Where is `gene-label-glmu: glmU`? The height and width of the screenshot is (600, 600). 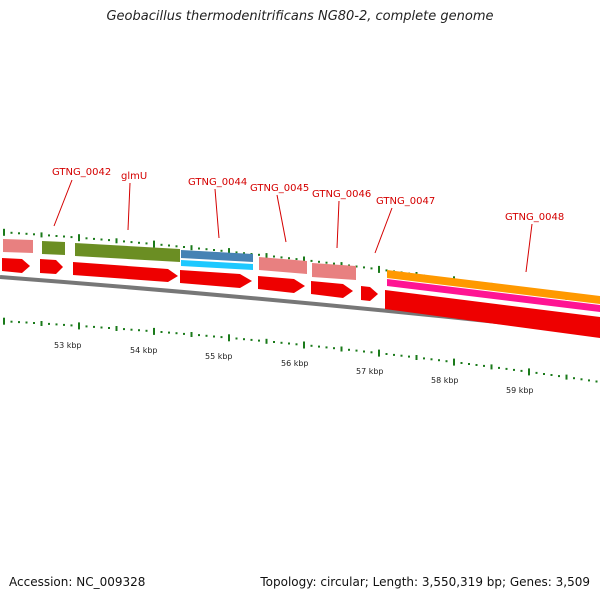 gene-label-glmu: glmU is located at coordinates (134, 176).